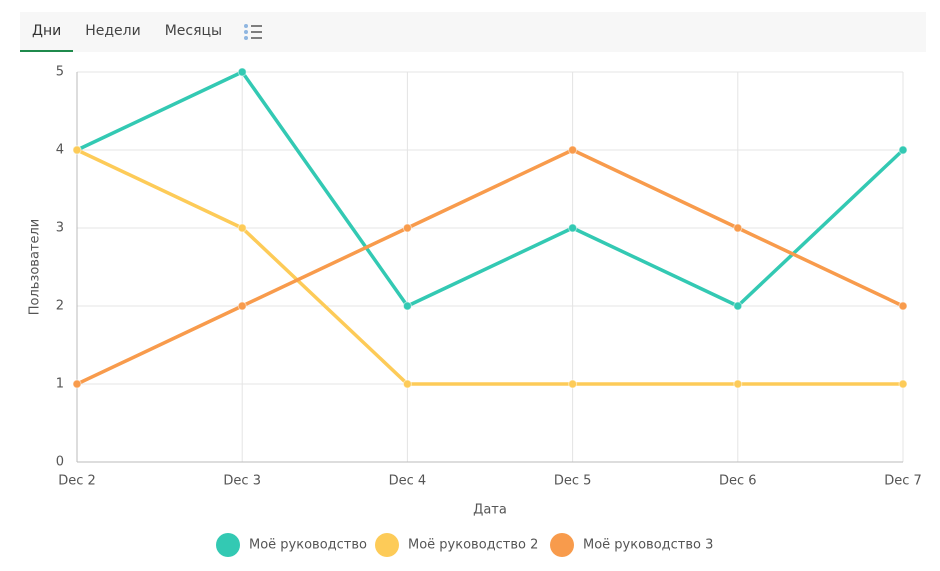 The height and width of the screenshot is (571, 940). Describe the element at coordinates (60, 384) in the screenshot. I see `y-tick-label: 1` at that location.